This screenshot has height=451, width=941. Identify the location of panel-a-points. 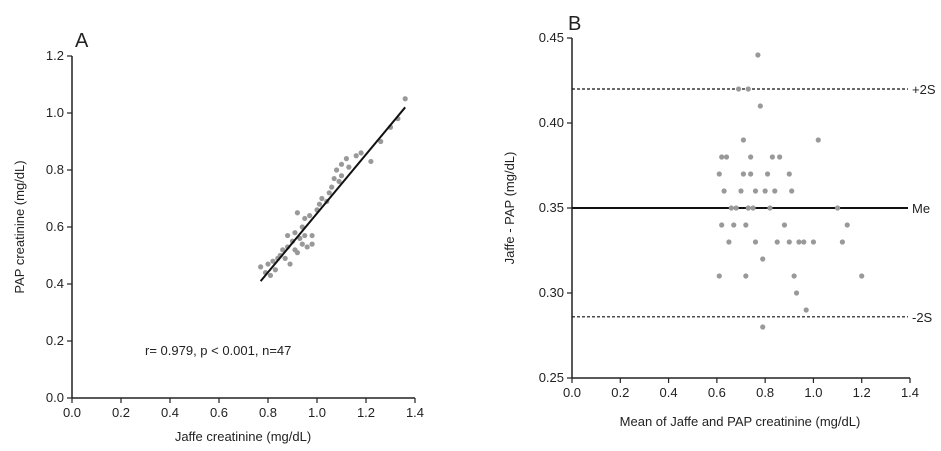
(333, 187).